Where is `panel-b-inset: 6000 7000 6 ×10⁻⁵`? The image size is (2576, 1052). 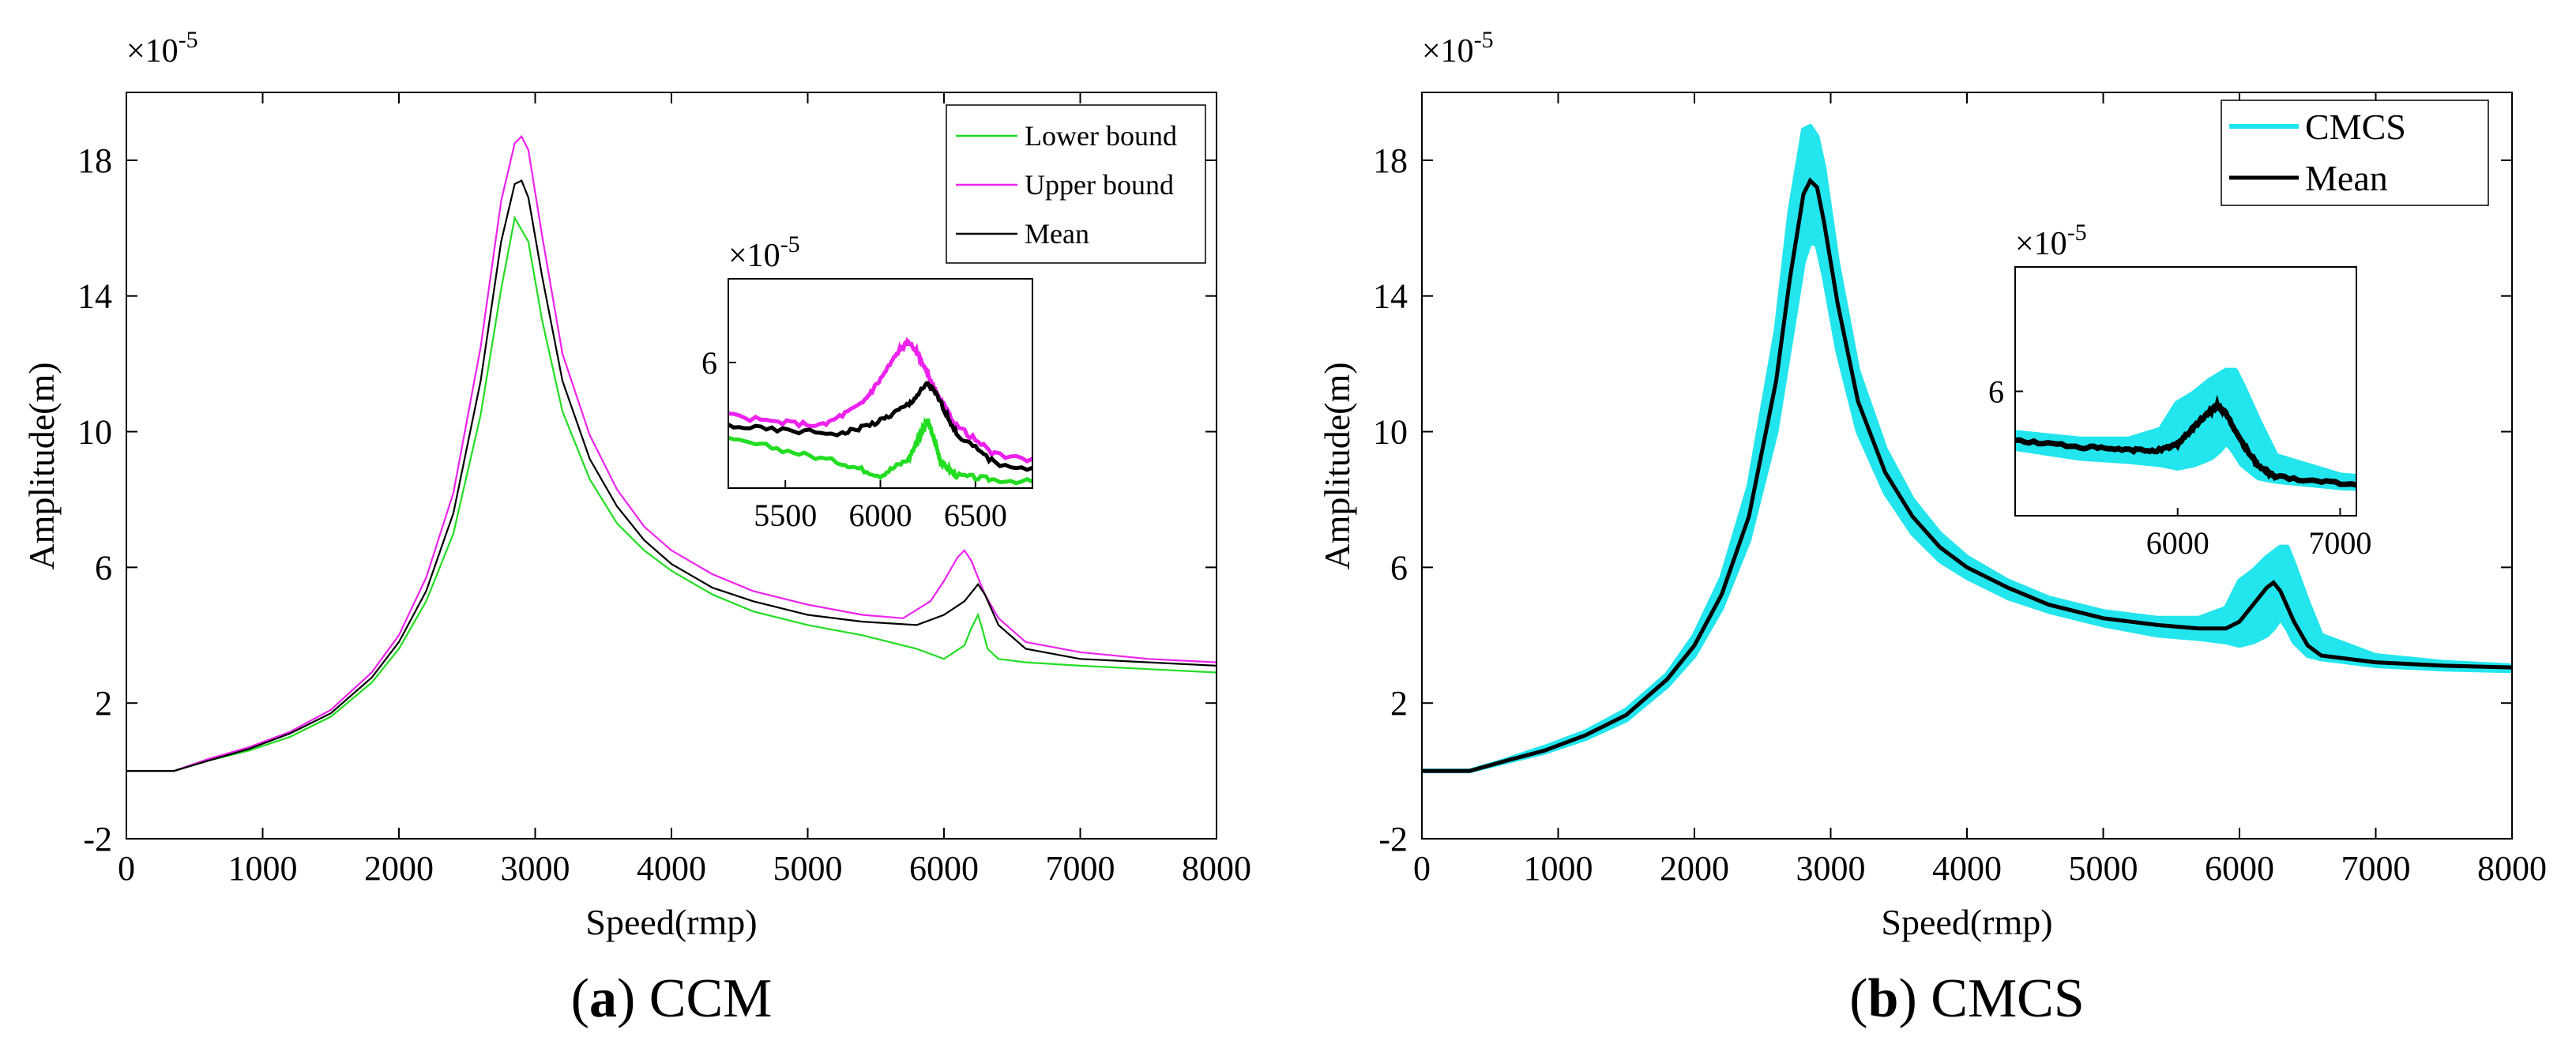 panel-b-inset: 6000 7000 6 ×10⁻⁵ is located at coordinates (2180, 391).